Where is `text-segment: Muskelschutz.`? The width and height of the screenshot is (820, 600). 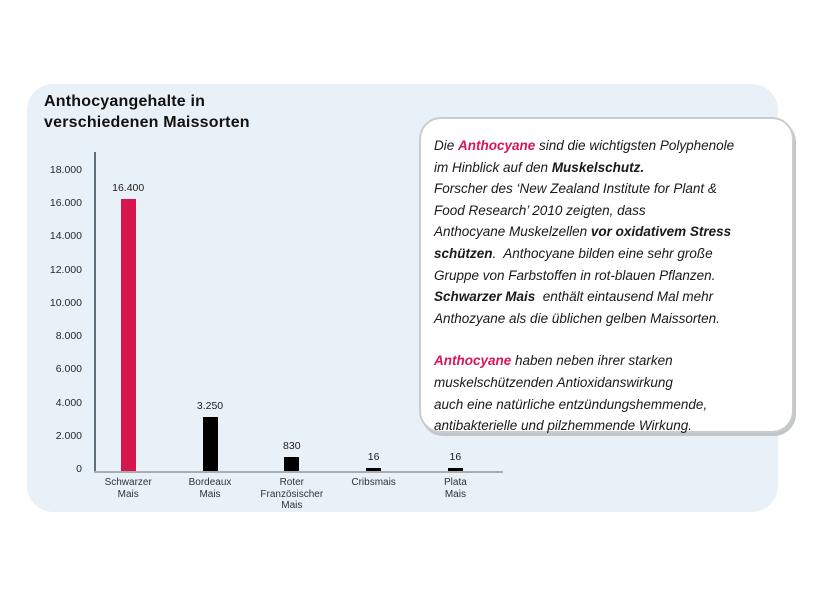 text-segment: Muskelschutz. is located at coordinates (598, 167).